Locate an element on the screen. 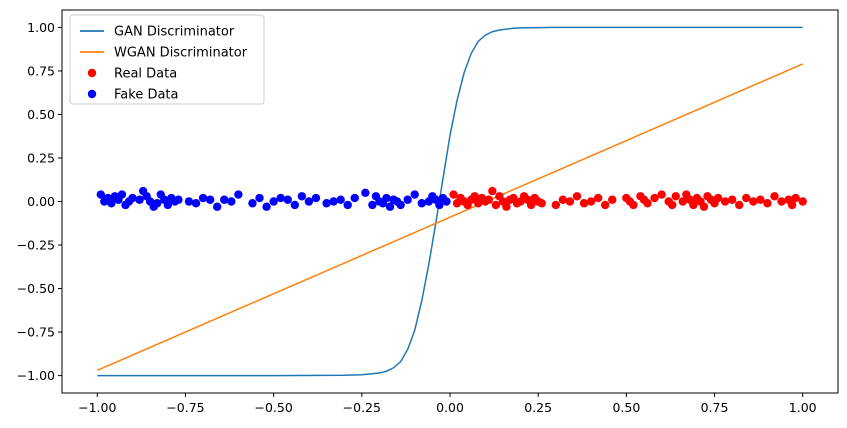  x-tick-label: 1.00 is located at coordinates (803, 407).